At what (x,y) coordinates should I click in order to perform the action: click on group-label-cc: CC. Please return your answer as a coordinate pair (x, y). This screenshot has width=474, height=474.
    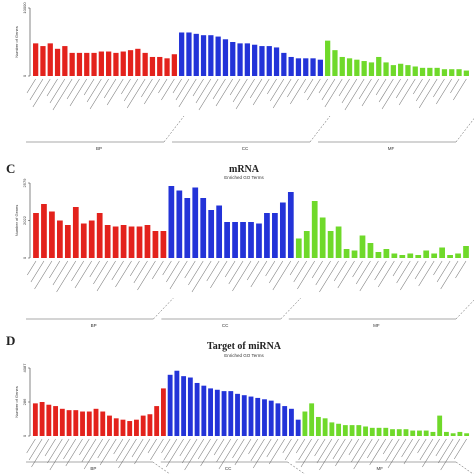
    Looking at the image, I should click on (245, 148).